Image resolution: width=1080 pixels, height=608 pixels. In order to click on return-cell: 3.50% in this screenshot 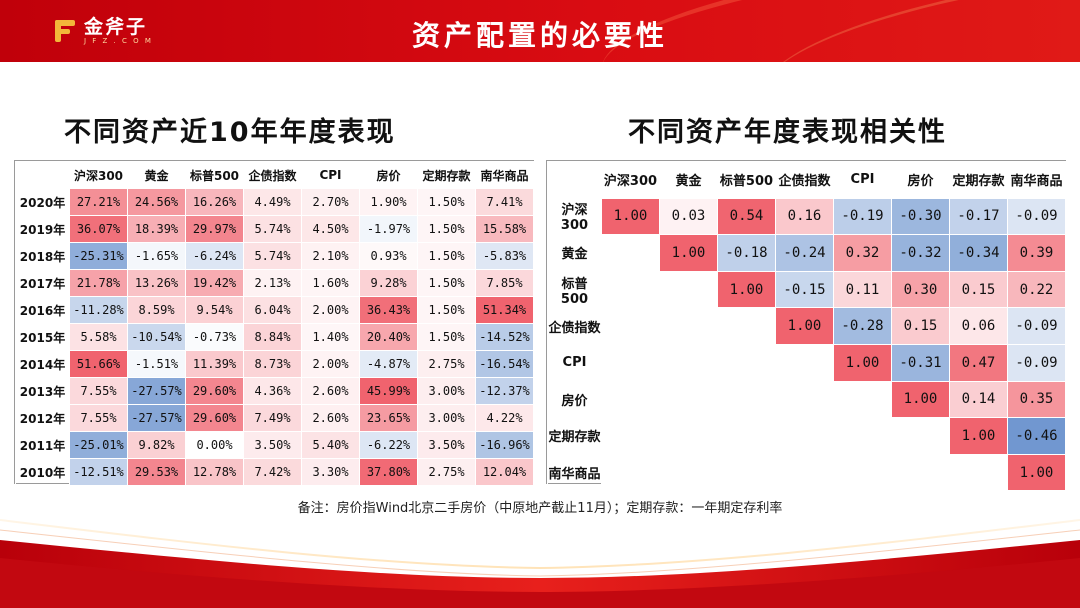, I will do `click(272, 445)`.